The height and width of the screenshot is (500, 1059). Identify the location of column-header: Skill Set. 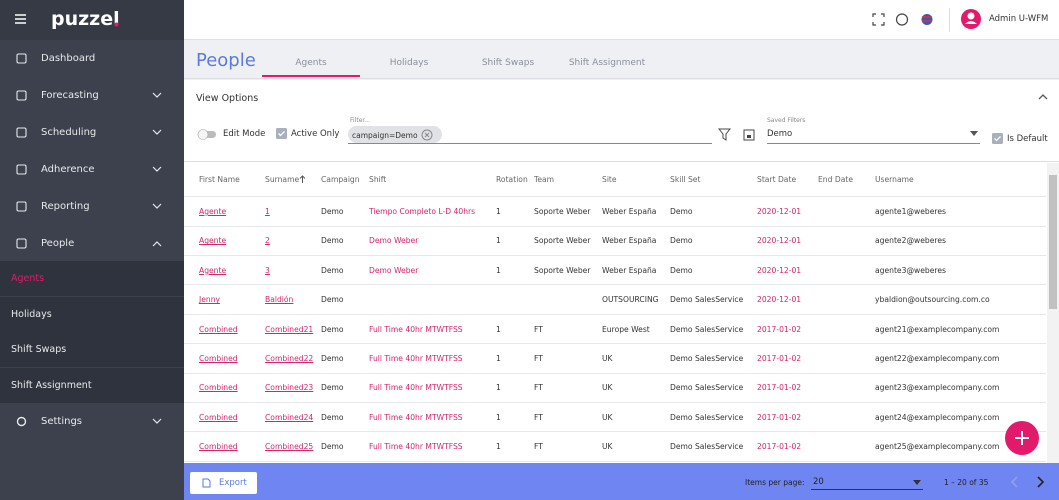
(685, 179).